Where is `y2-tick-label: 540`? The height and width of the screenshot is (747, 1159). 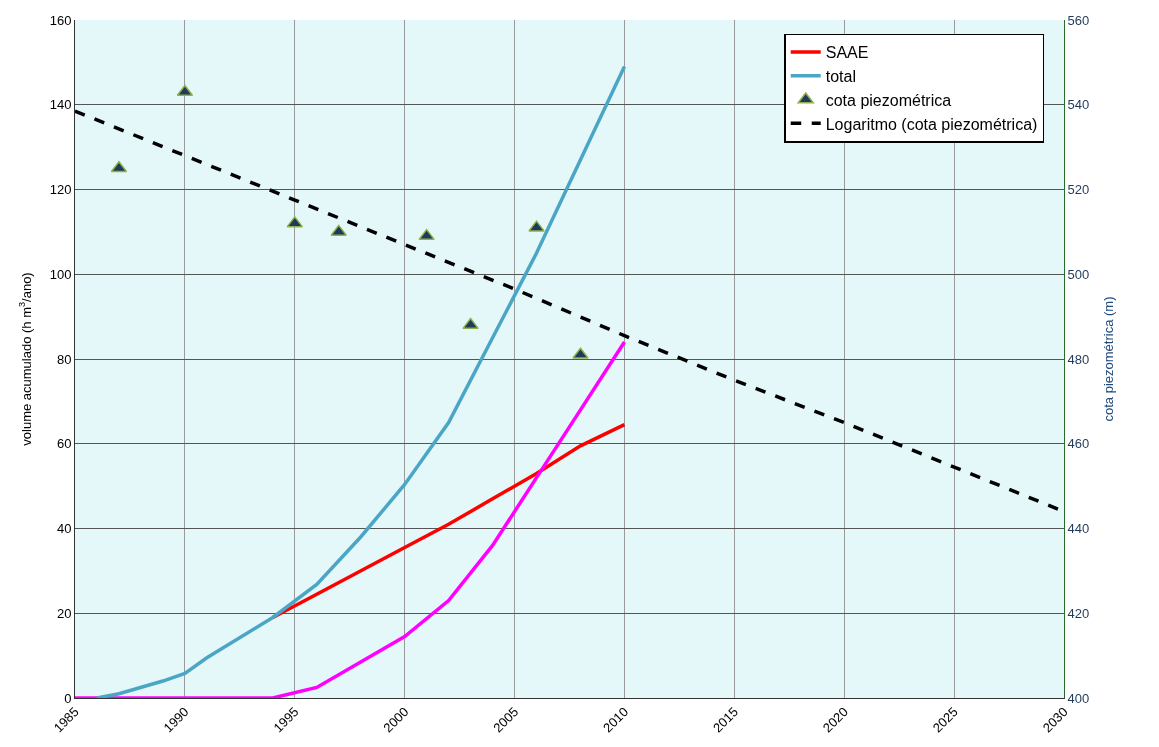 y2-tick-label: 540 is located at coordinates (1078, 105).